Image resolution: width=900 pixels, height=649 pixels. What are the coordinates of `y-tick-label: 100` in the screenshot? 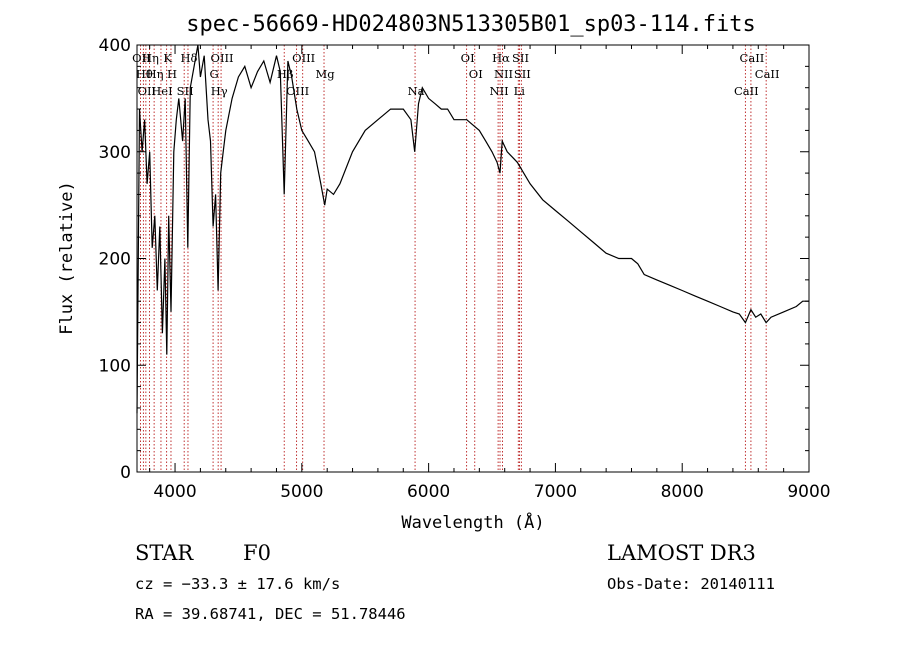 It's located at (115, 366).